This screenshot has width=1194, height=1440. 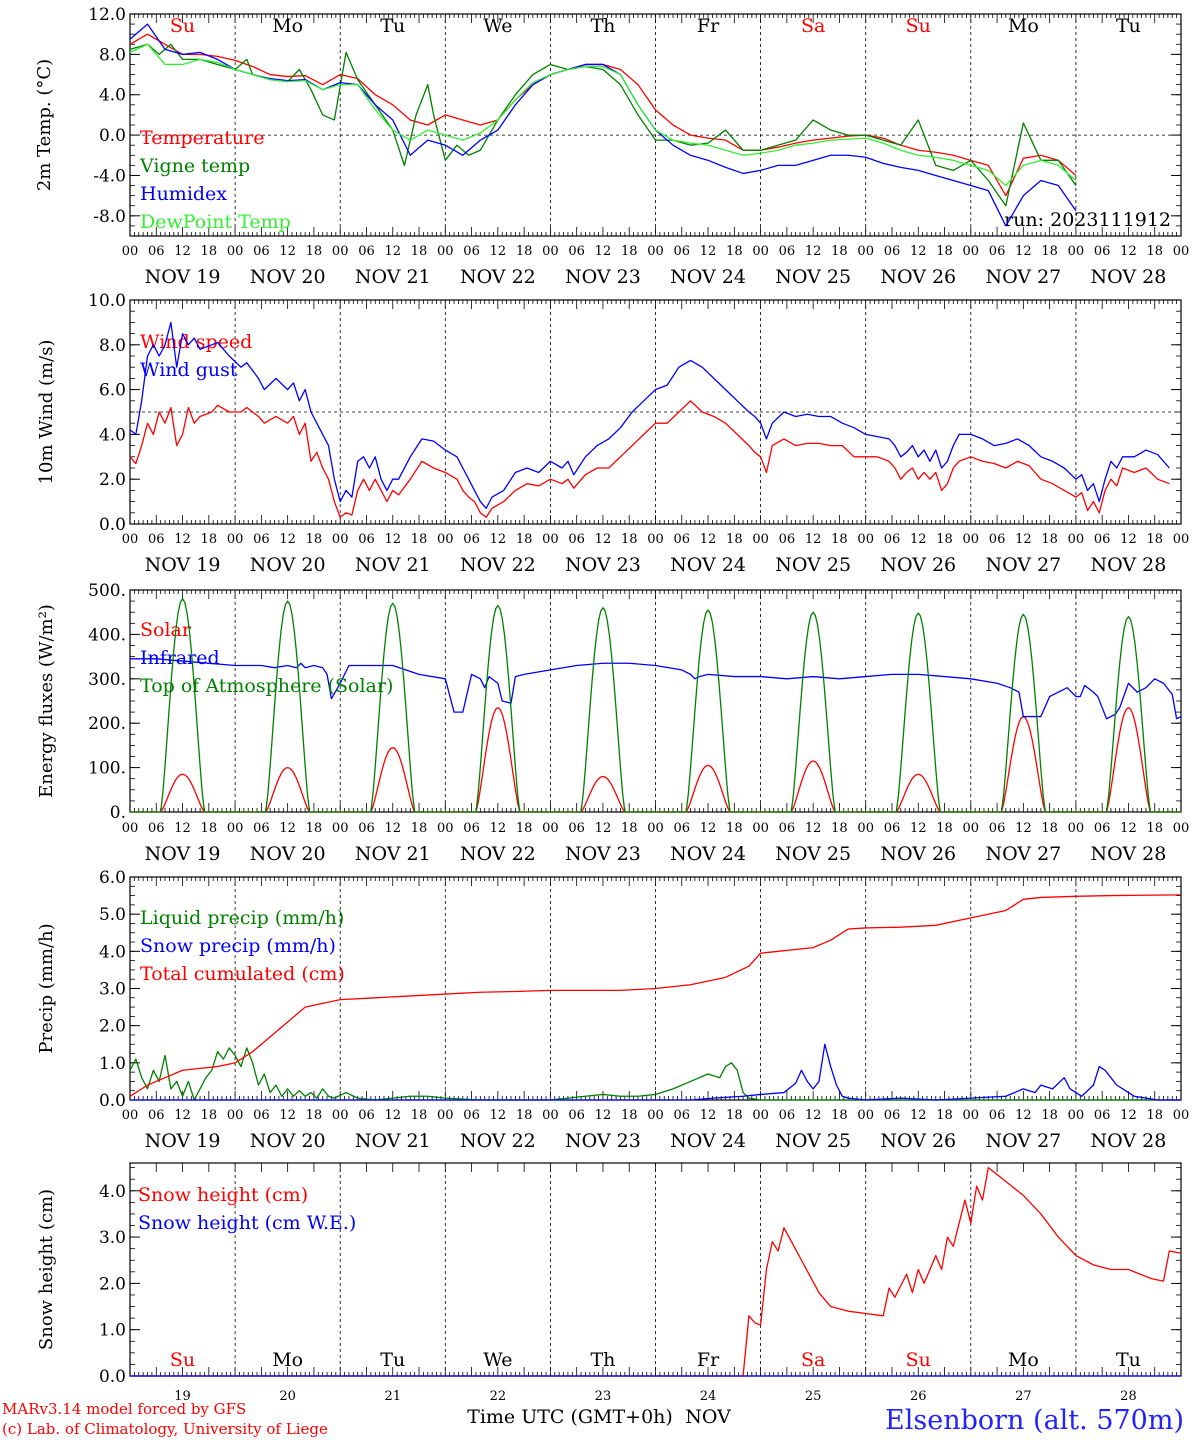 I want to click on y-tick-label: 12.0, so click(x=107, y=15).